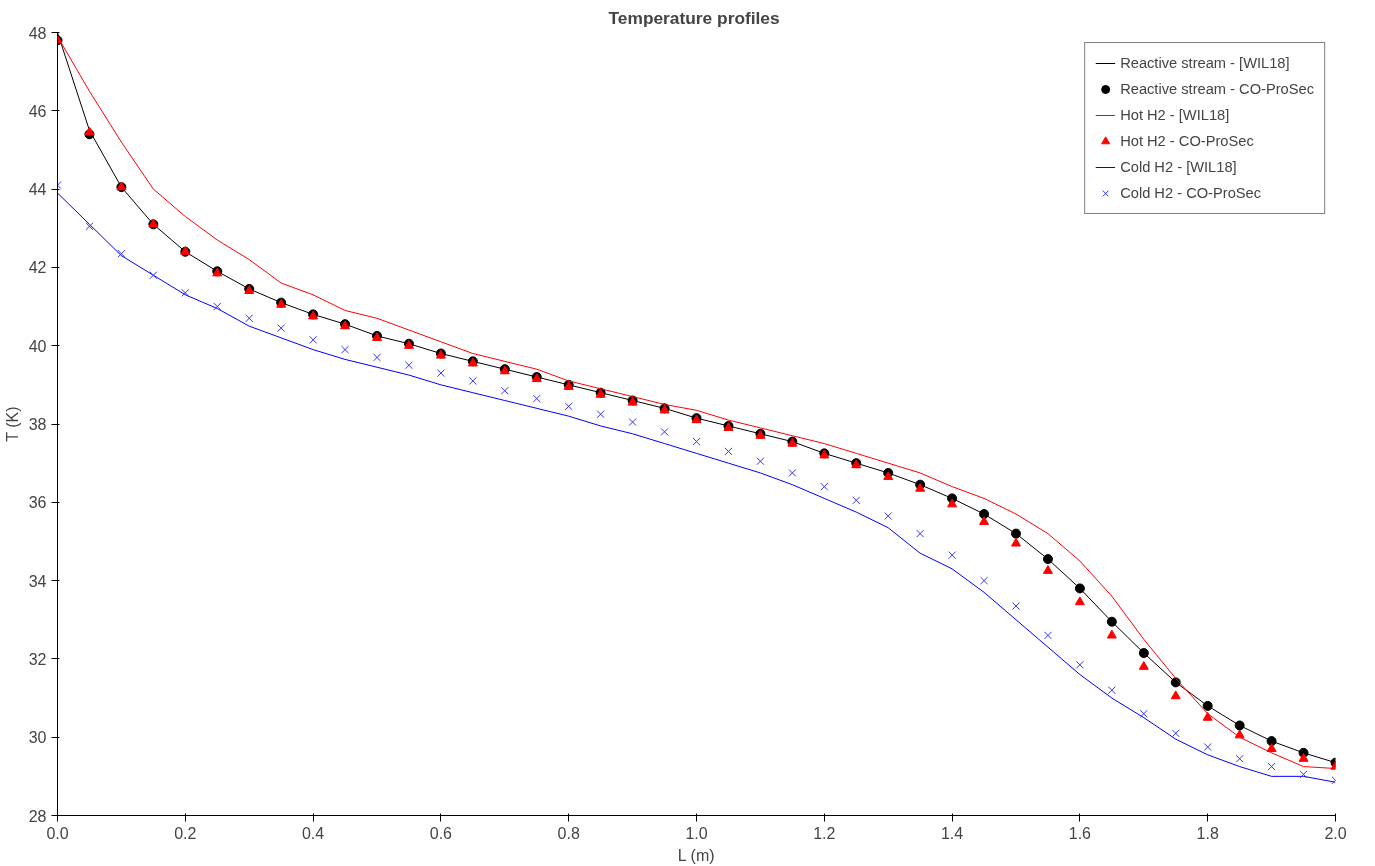 The width and height of the screenshot is (1375, 866). Describe the element at coordinates (1080, 833) in the screenshot. I see `x-tick-label: 1.6` at that location.